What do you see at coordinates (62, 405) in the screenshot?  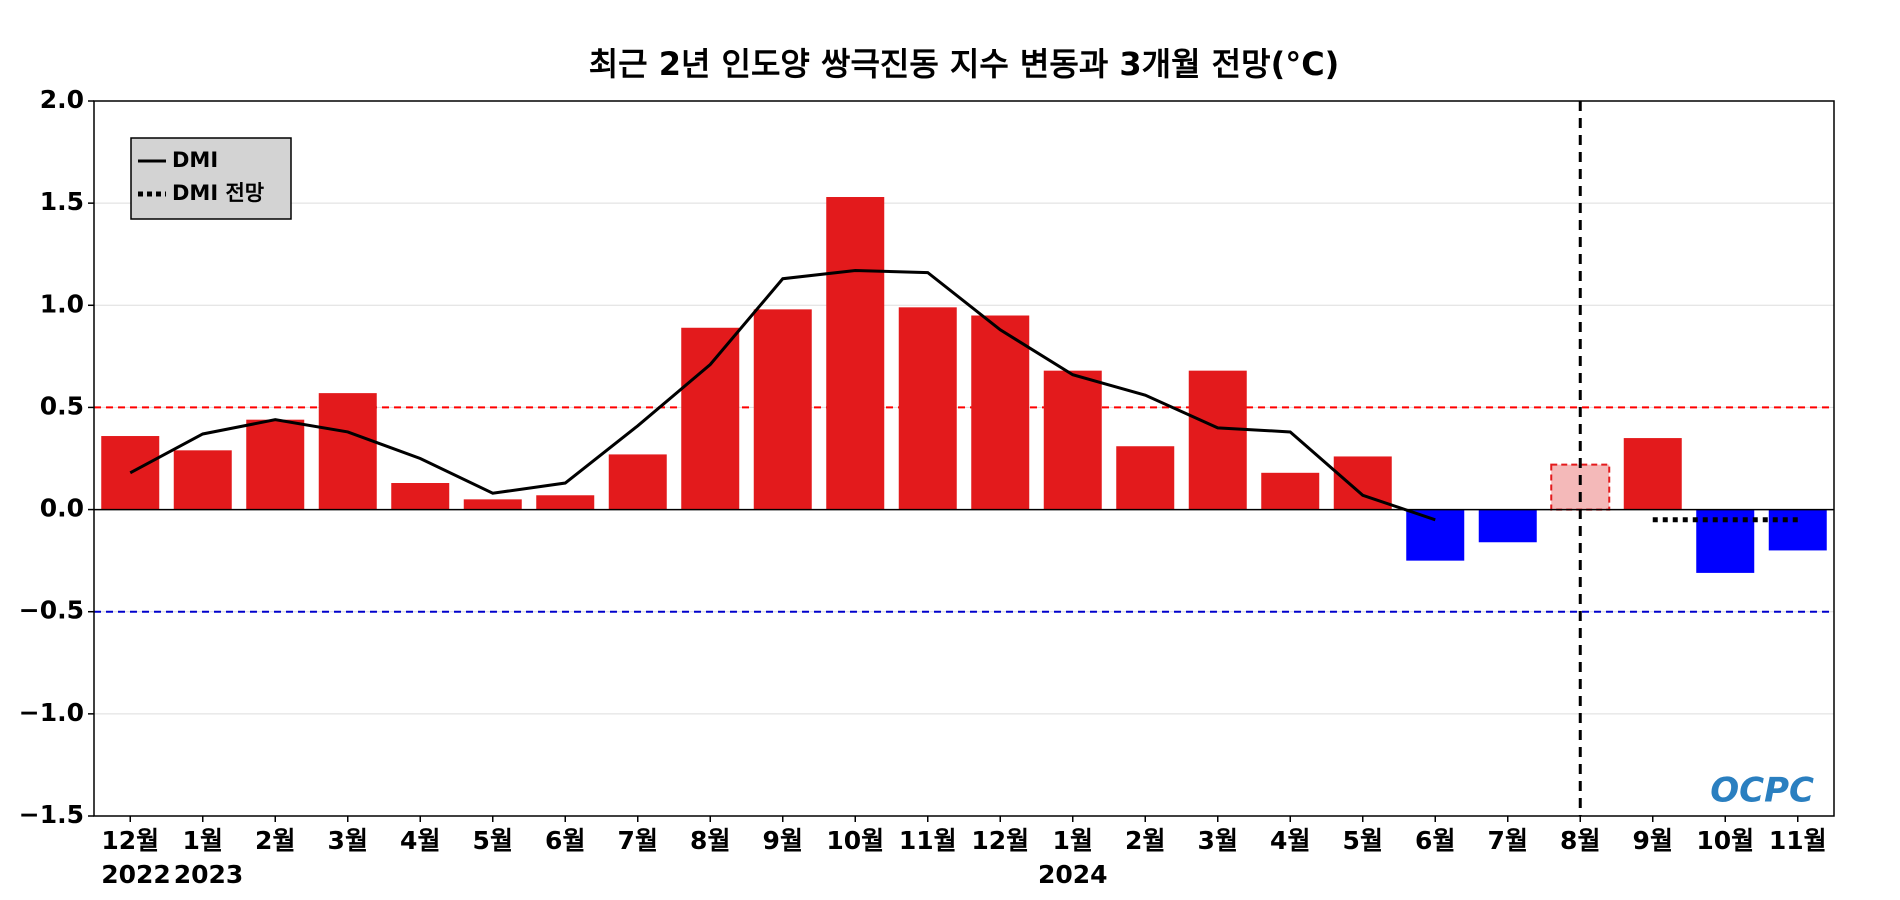 I see `y-tick-label: 0.5` at bounding box center [62, 405].